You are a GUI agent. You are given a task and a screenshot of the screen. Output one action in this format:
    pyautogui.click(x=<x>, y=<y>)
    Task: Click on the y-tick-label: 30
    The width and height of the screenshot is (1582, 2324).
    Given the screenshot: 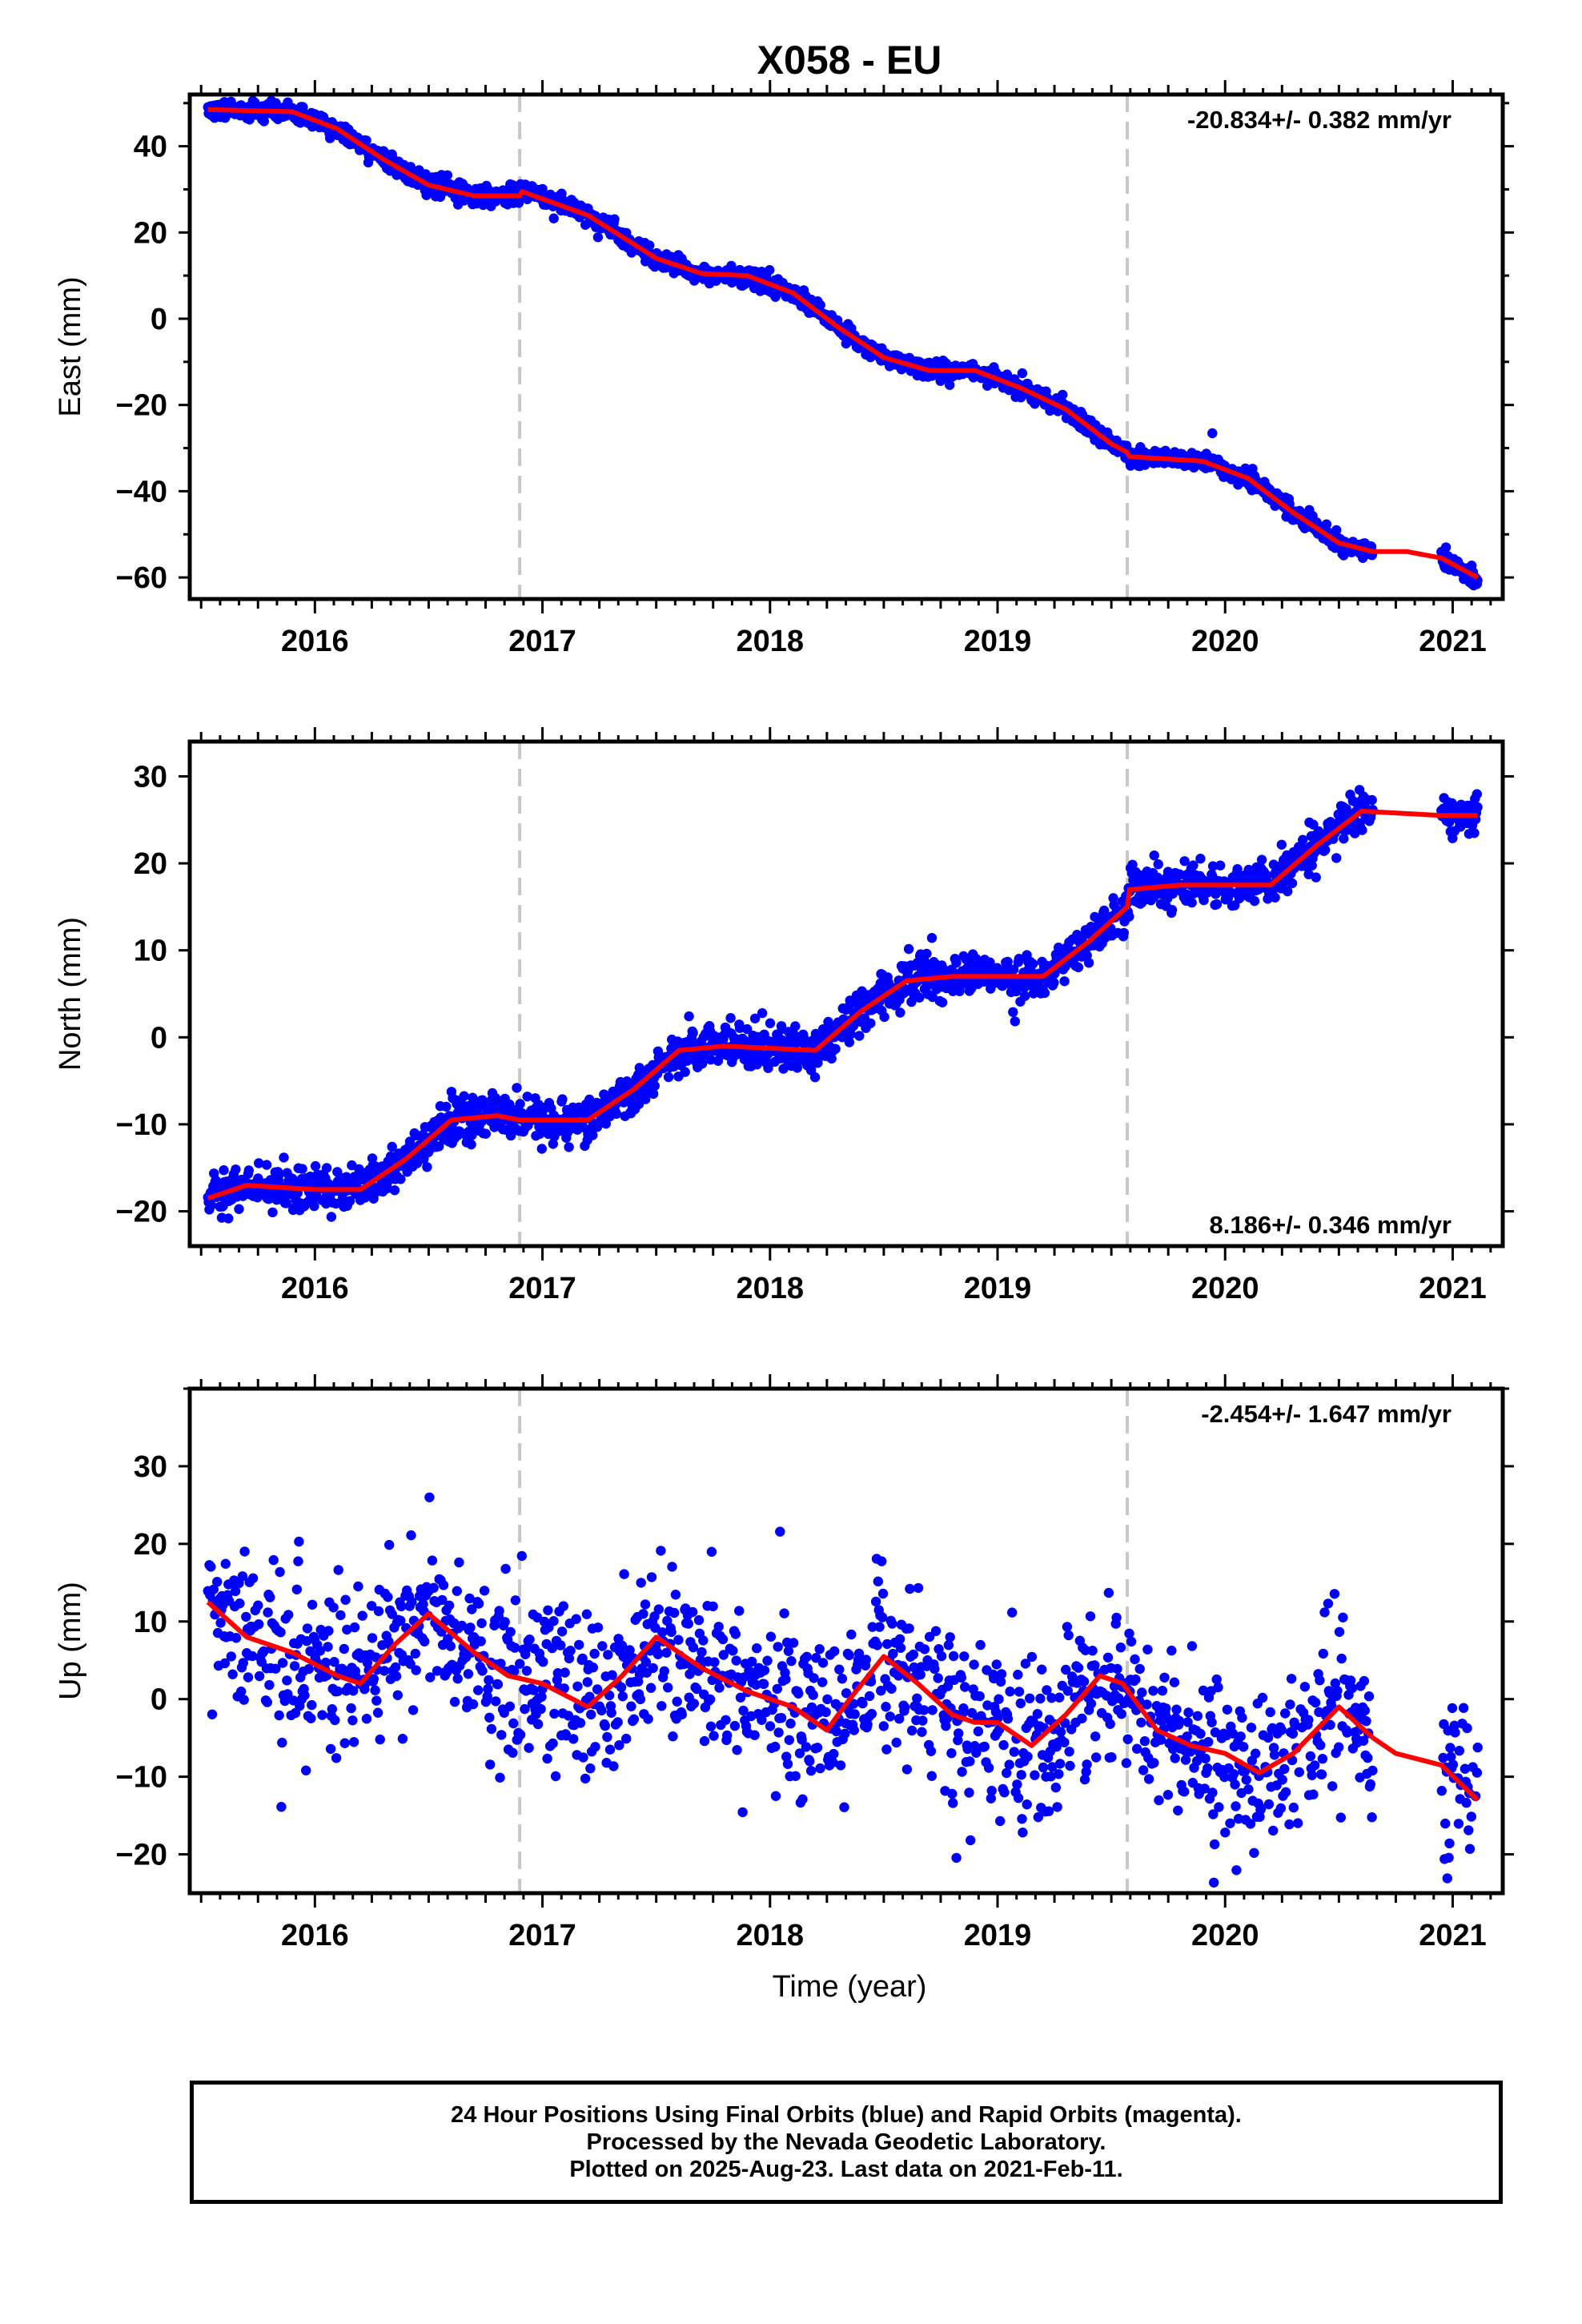 What is the action you would take?
    pyautogui.click(x=151, y=777)
    